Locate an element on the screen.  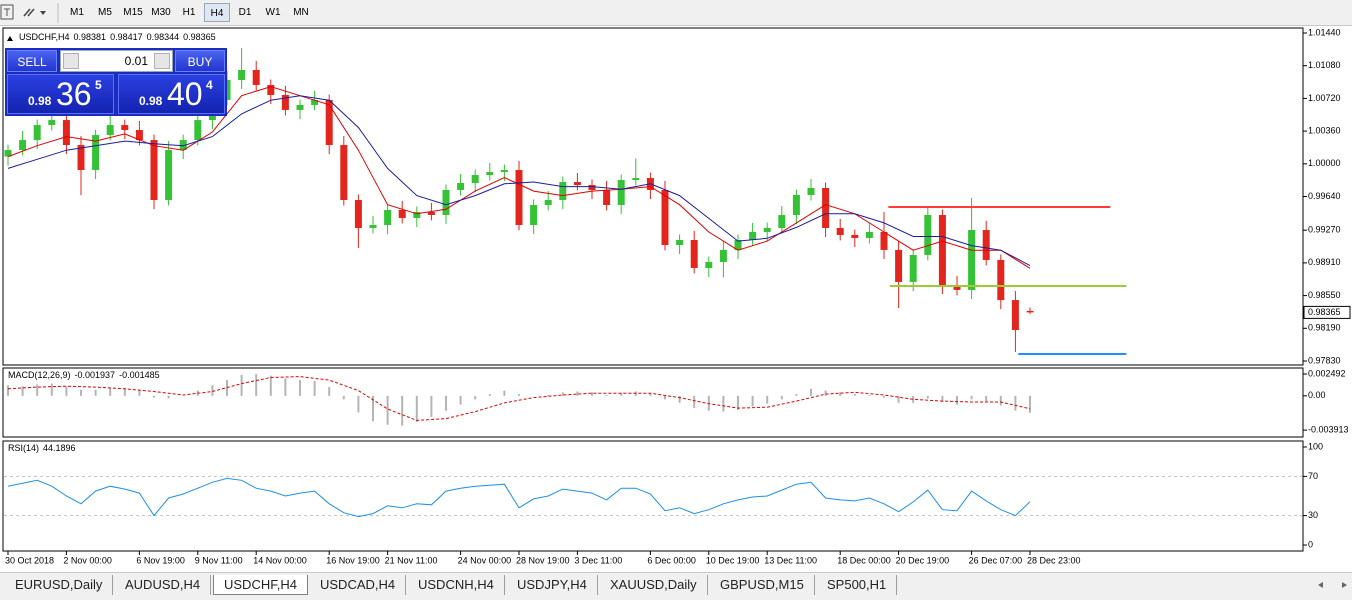
y-tick-label: 1.01080 is located at coordinates (1324, 65).